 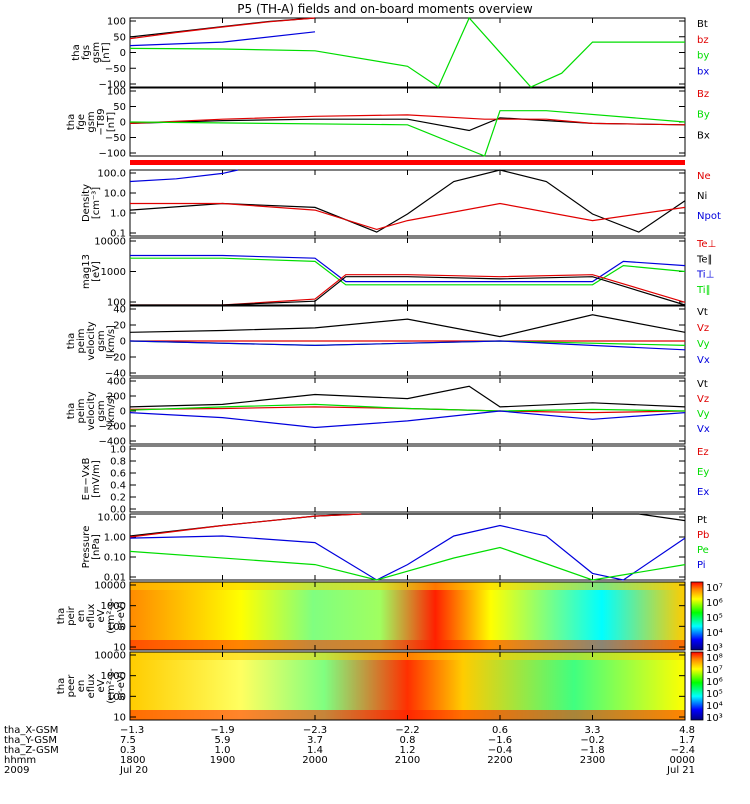 What do you see at coordinates (702, 384) in the screenshot?
I see `legend-Vt: Vt` at bounding box center [702, 384].